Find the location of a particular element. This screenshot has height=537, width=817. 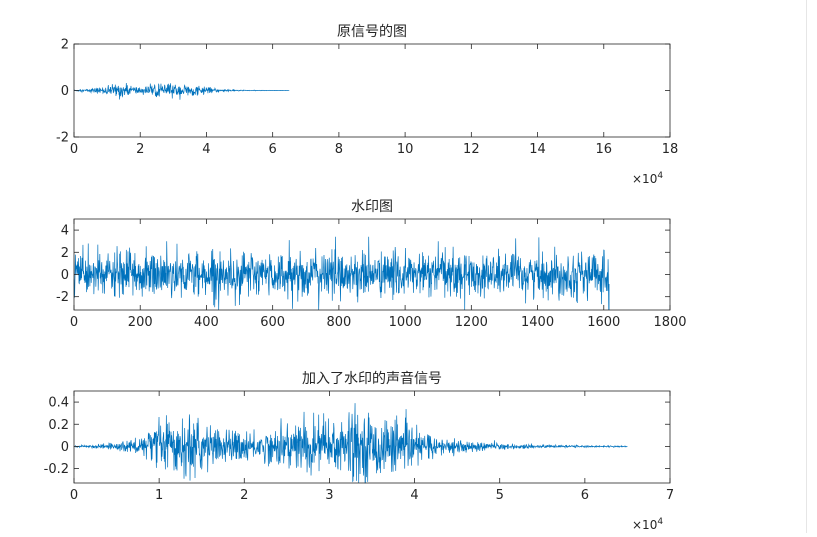

watermark-y-tick-label: -2 is located at coordinates (62, 297).